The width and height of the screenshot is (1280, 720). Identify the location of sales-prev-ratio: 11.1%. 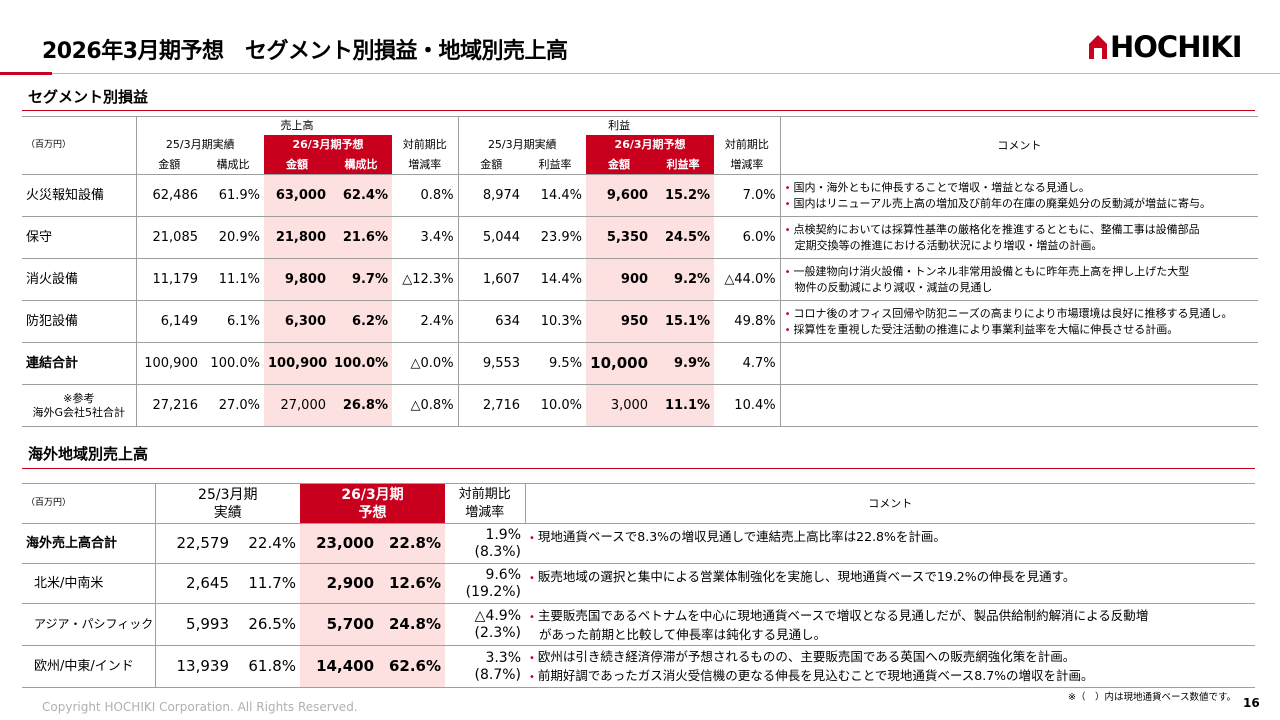
(233, 279).